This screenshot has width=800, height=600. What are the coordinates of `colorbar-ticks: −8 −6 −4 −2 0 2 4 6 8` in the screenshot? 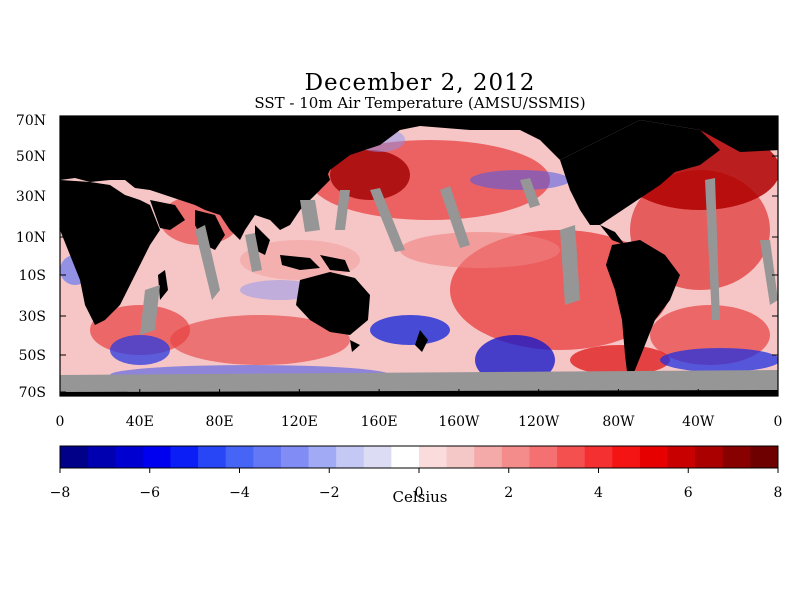 It's located at (416, 484).